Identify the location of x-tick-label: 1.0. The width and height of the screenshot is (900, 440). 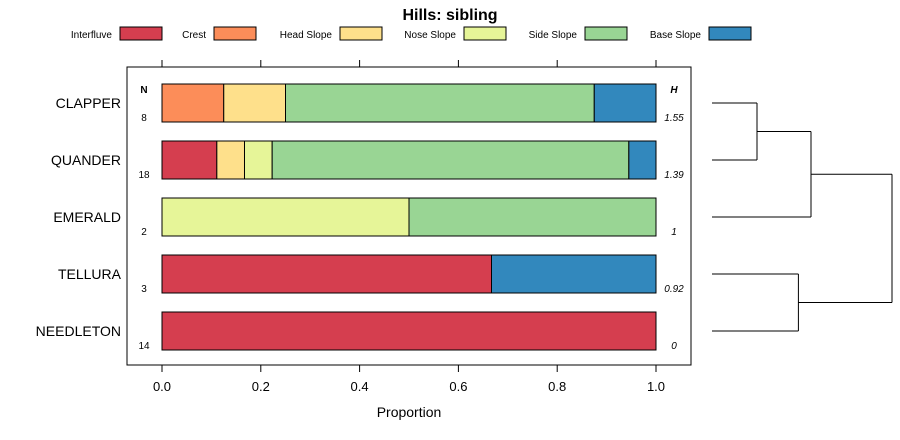
(656, 386).